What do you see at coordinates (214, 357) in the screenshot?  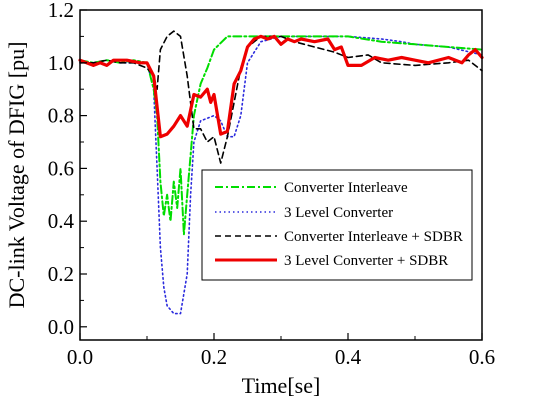 I see `x-tick-label: 0.2` at bounding box center [214, 357].